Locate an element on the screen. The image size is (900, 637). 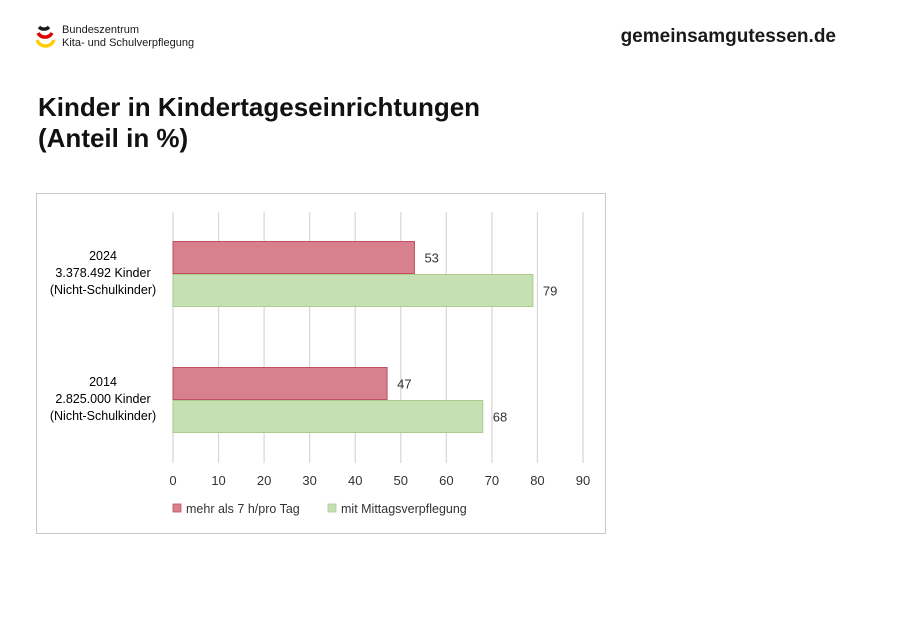
x-tick-label: 0 is located at coordinates (172, 480).